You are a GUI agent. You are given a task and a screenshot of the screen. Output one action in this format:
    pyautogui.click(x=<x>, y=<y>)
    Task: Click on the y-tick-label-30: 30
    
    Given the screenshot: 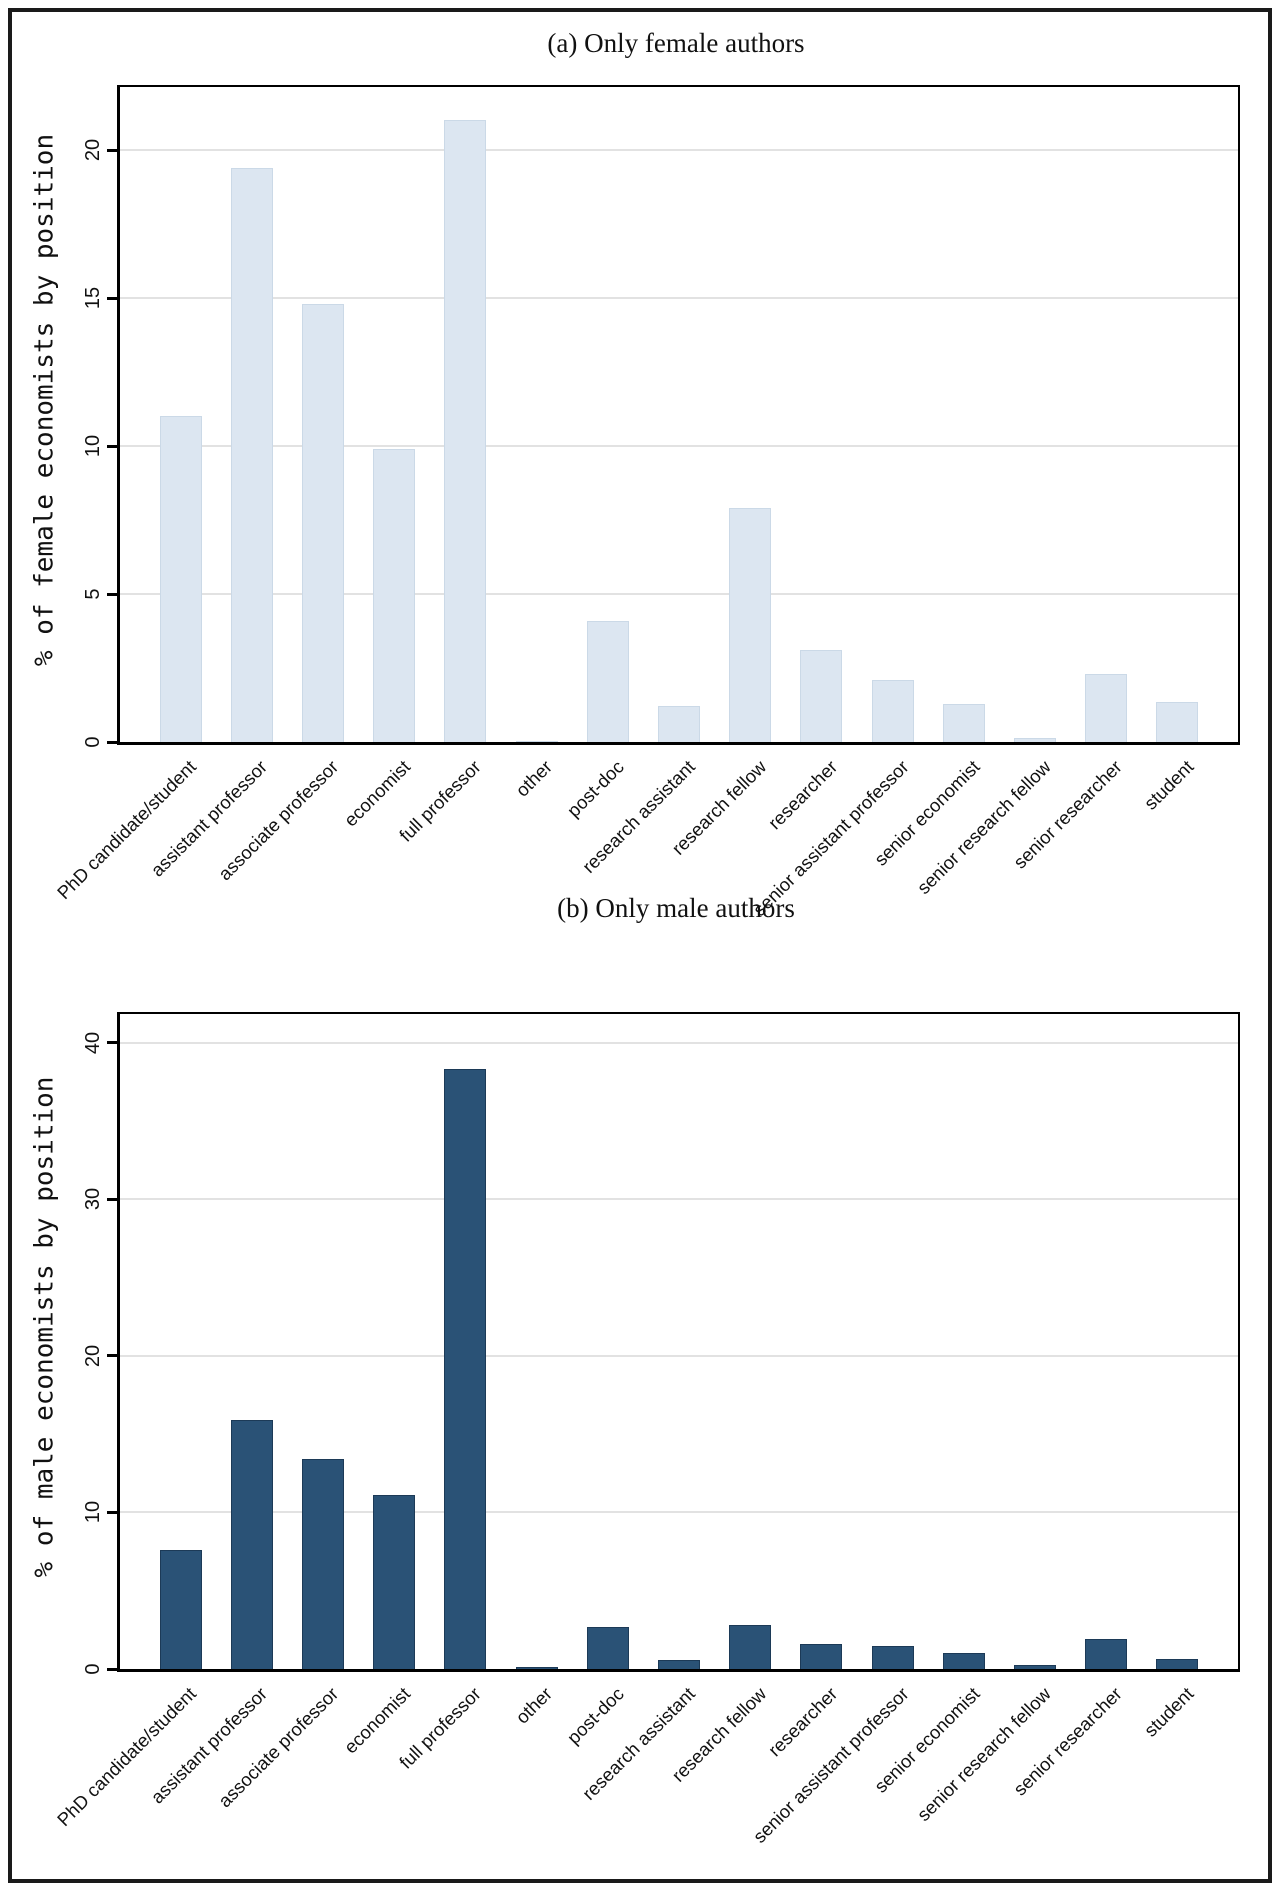 What is the action you would take?
    pyautogui.click(x=92, y=1199)
    